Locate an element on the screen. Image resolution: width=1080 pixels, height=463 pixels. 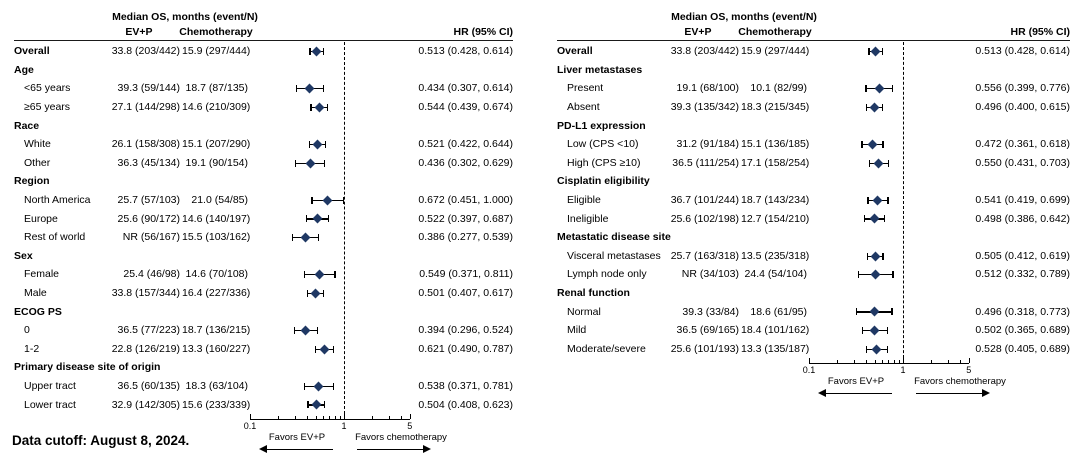
evp-value: 25.7 (57/103) is located at coordinates (148, 200).